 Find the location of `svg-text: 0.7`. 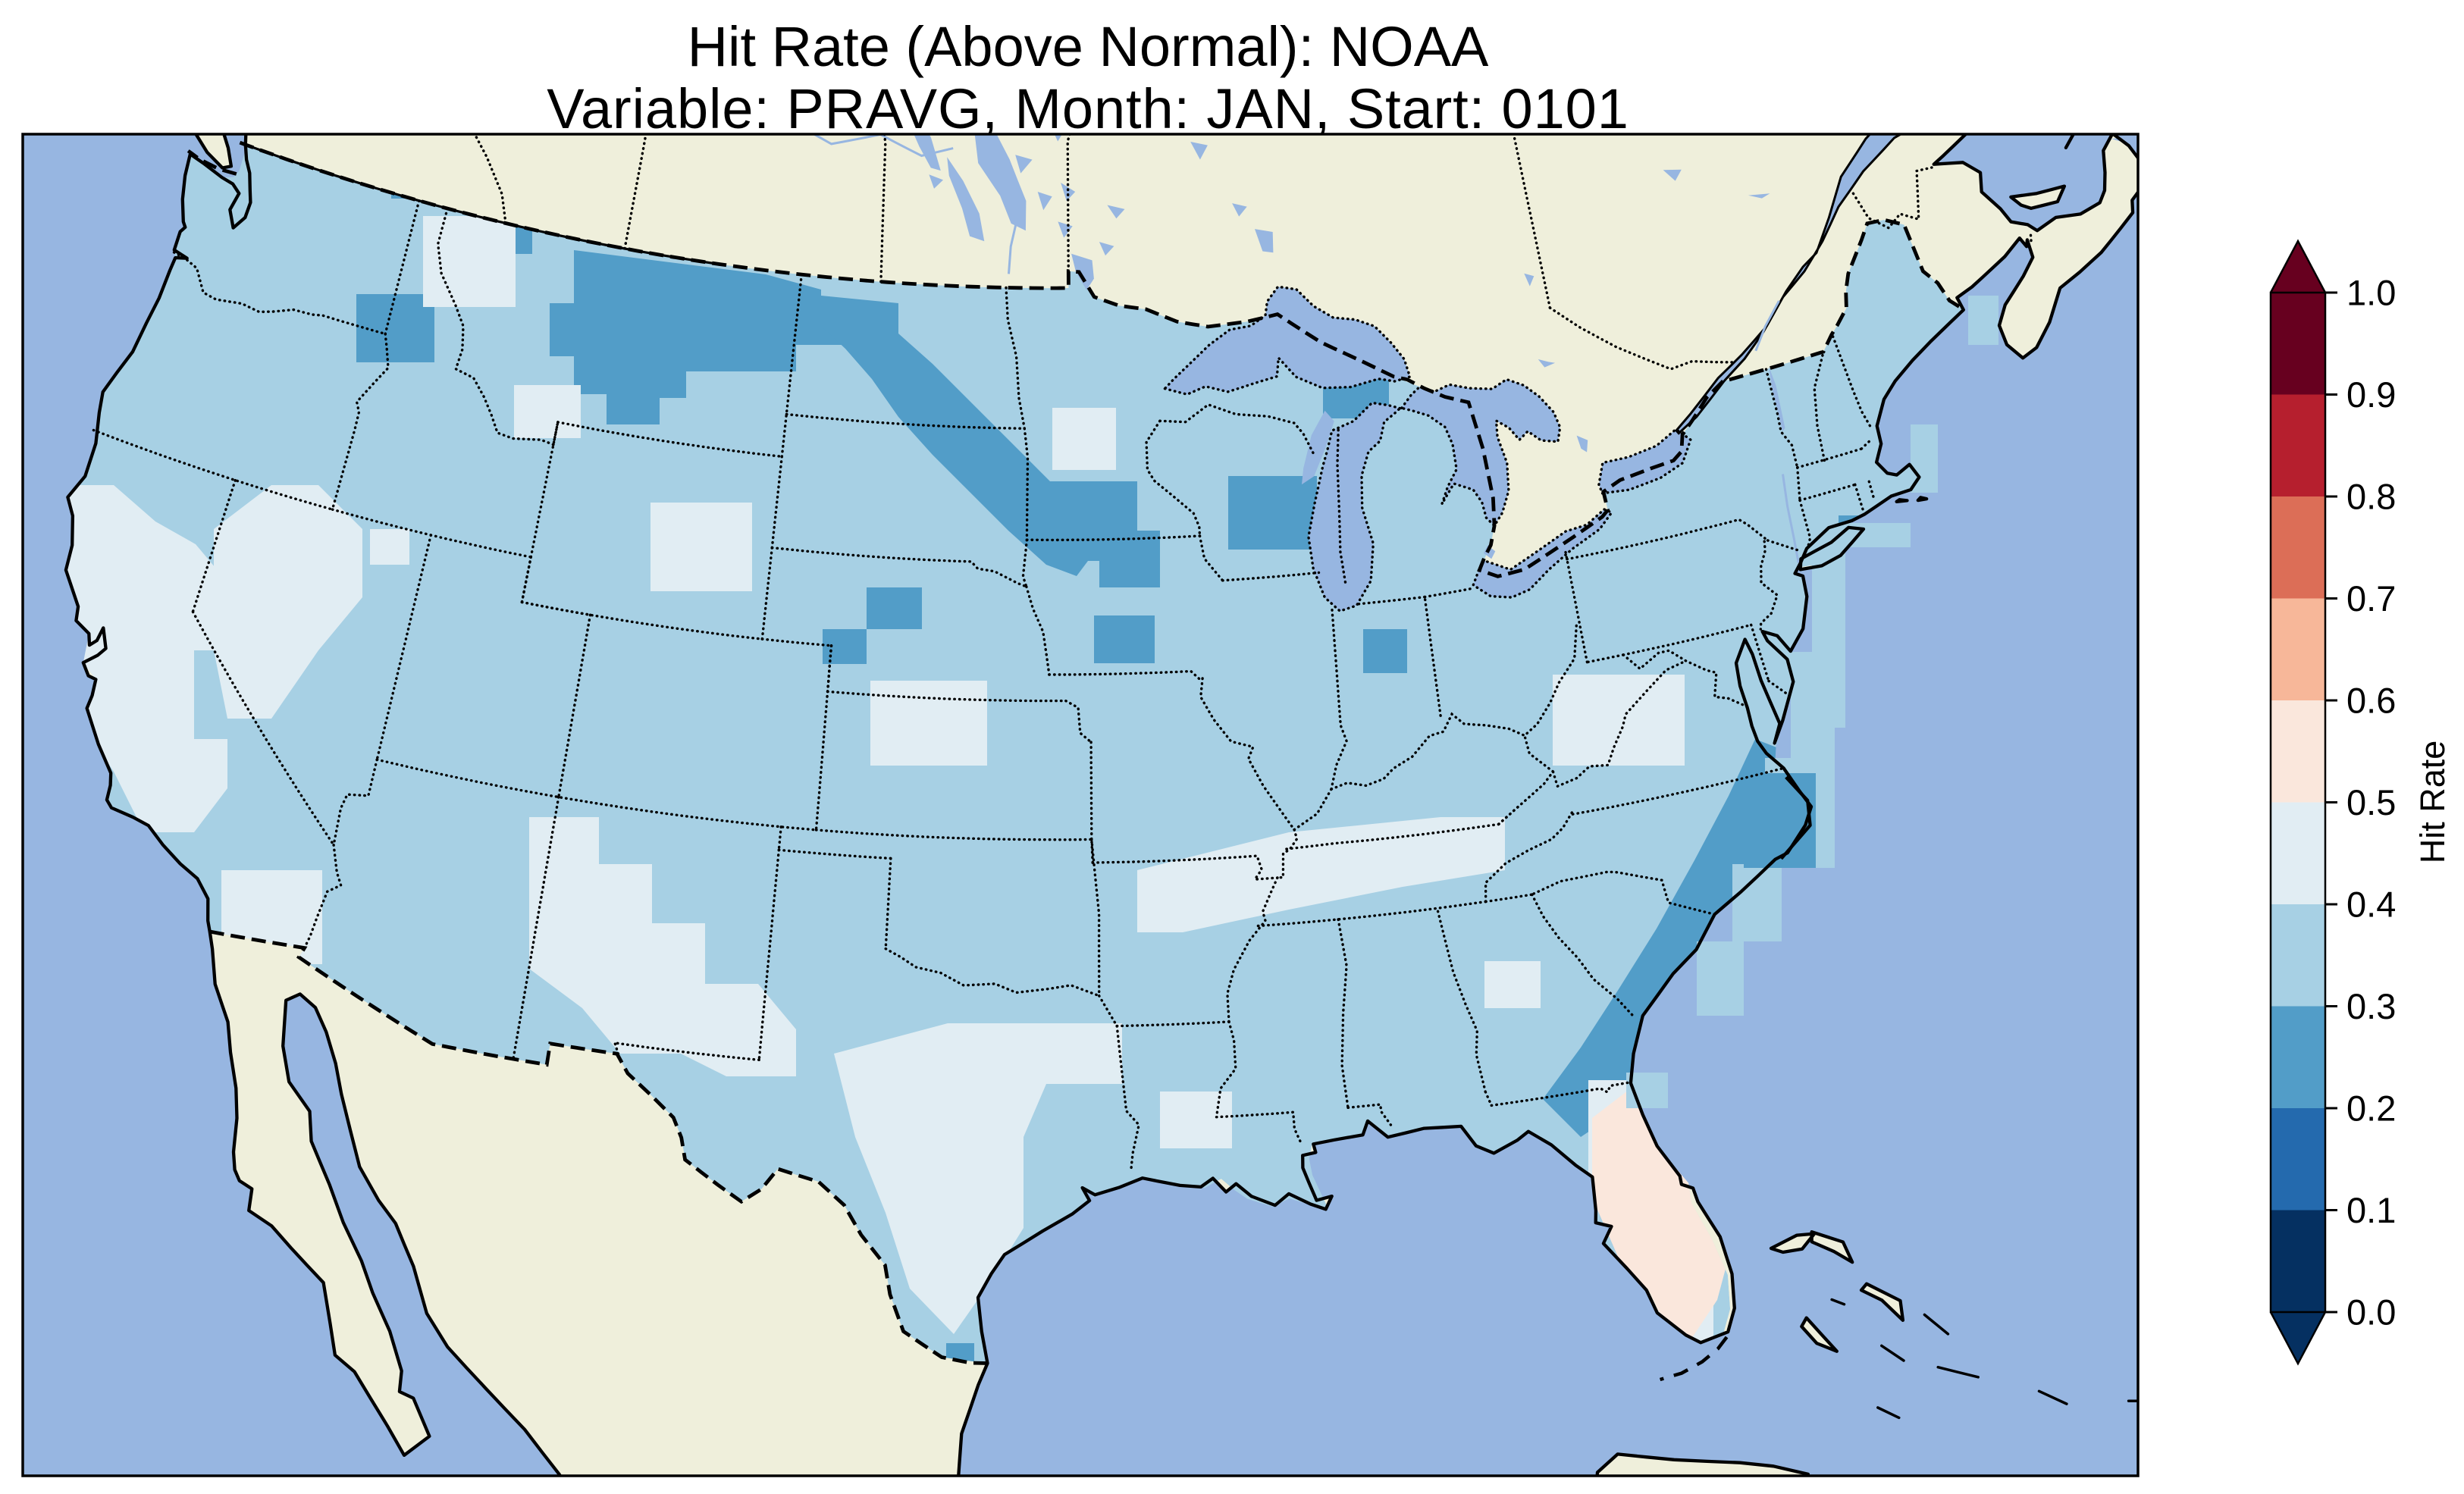

svg-text: 0.7 is located at coordinates (2371, 598).